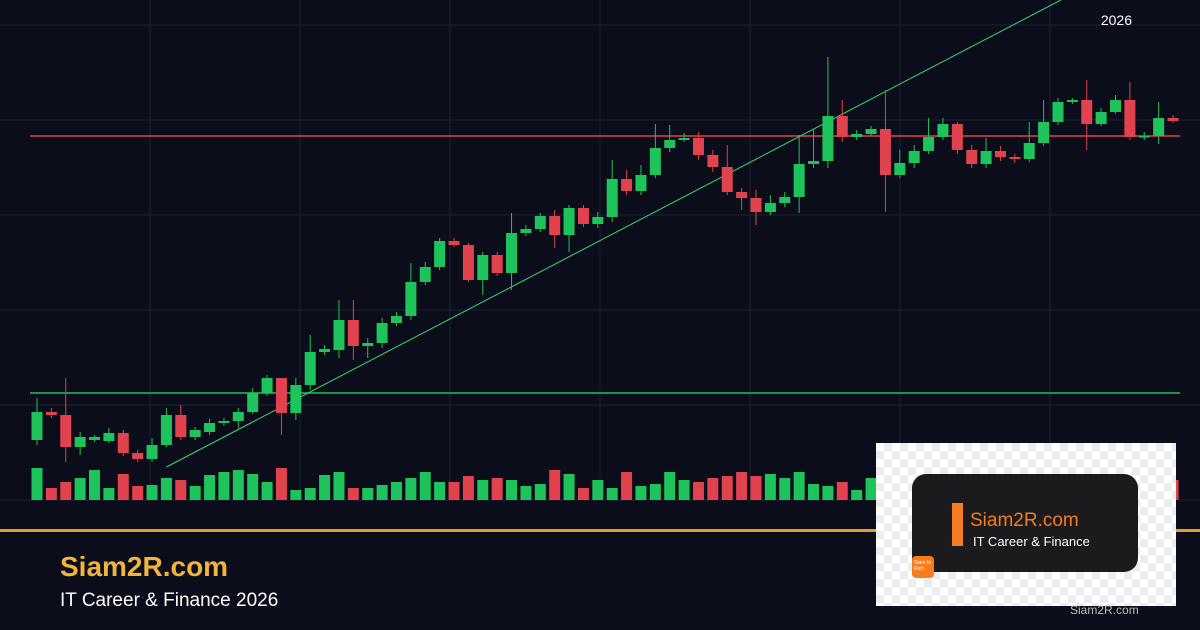 This screenshot has height=630, width=1200. I want to click on logo: Siam to Rich, so click(923, 567).